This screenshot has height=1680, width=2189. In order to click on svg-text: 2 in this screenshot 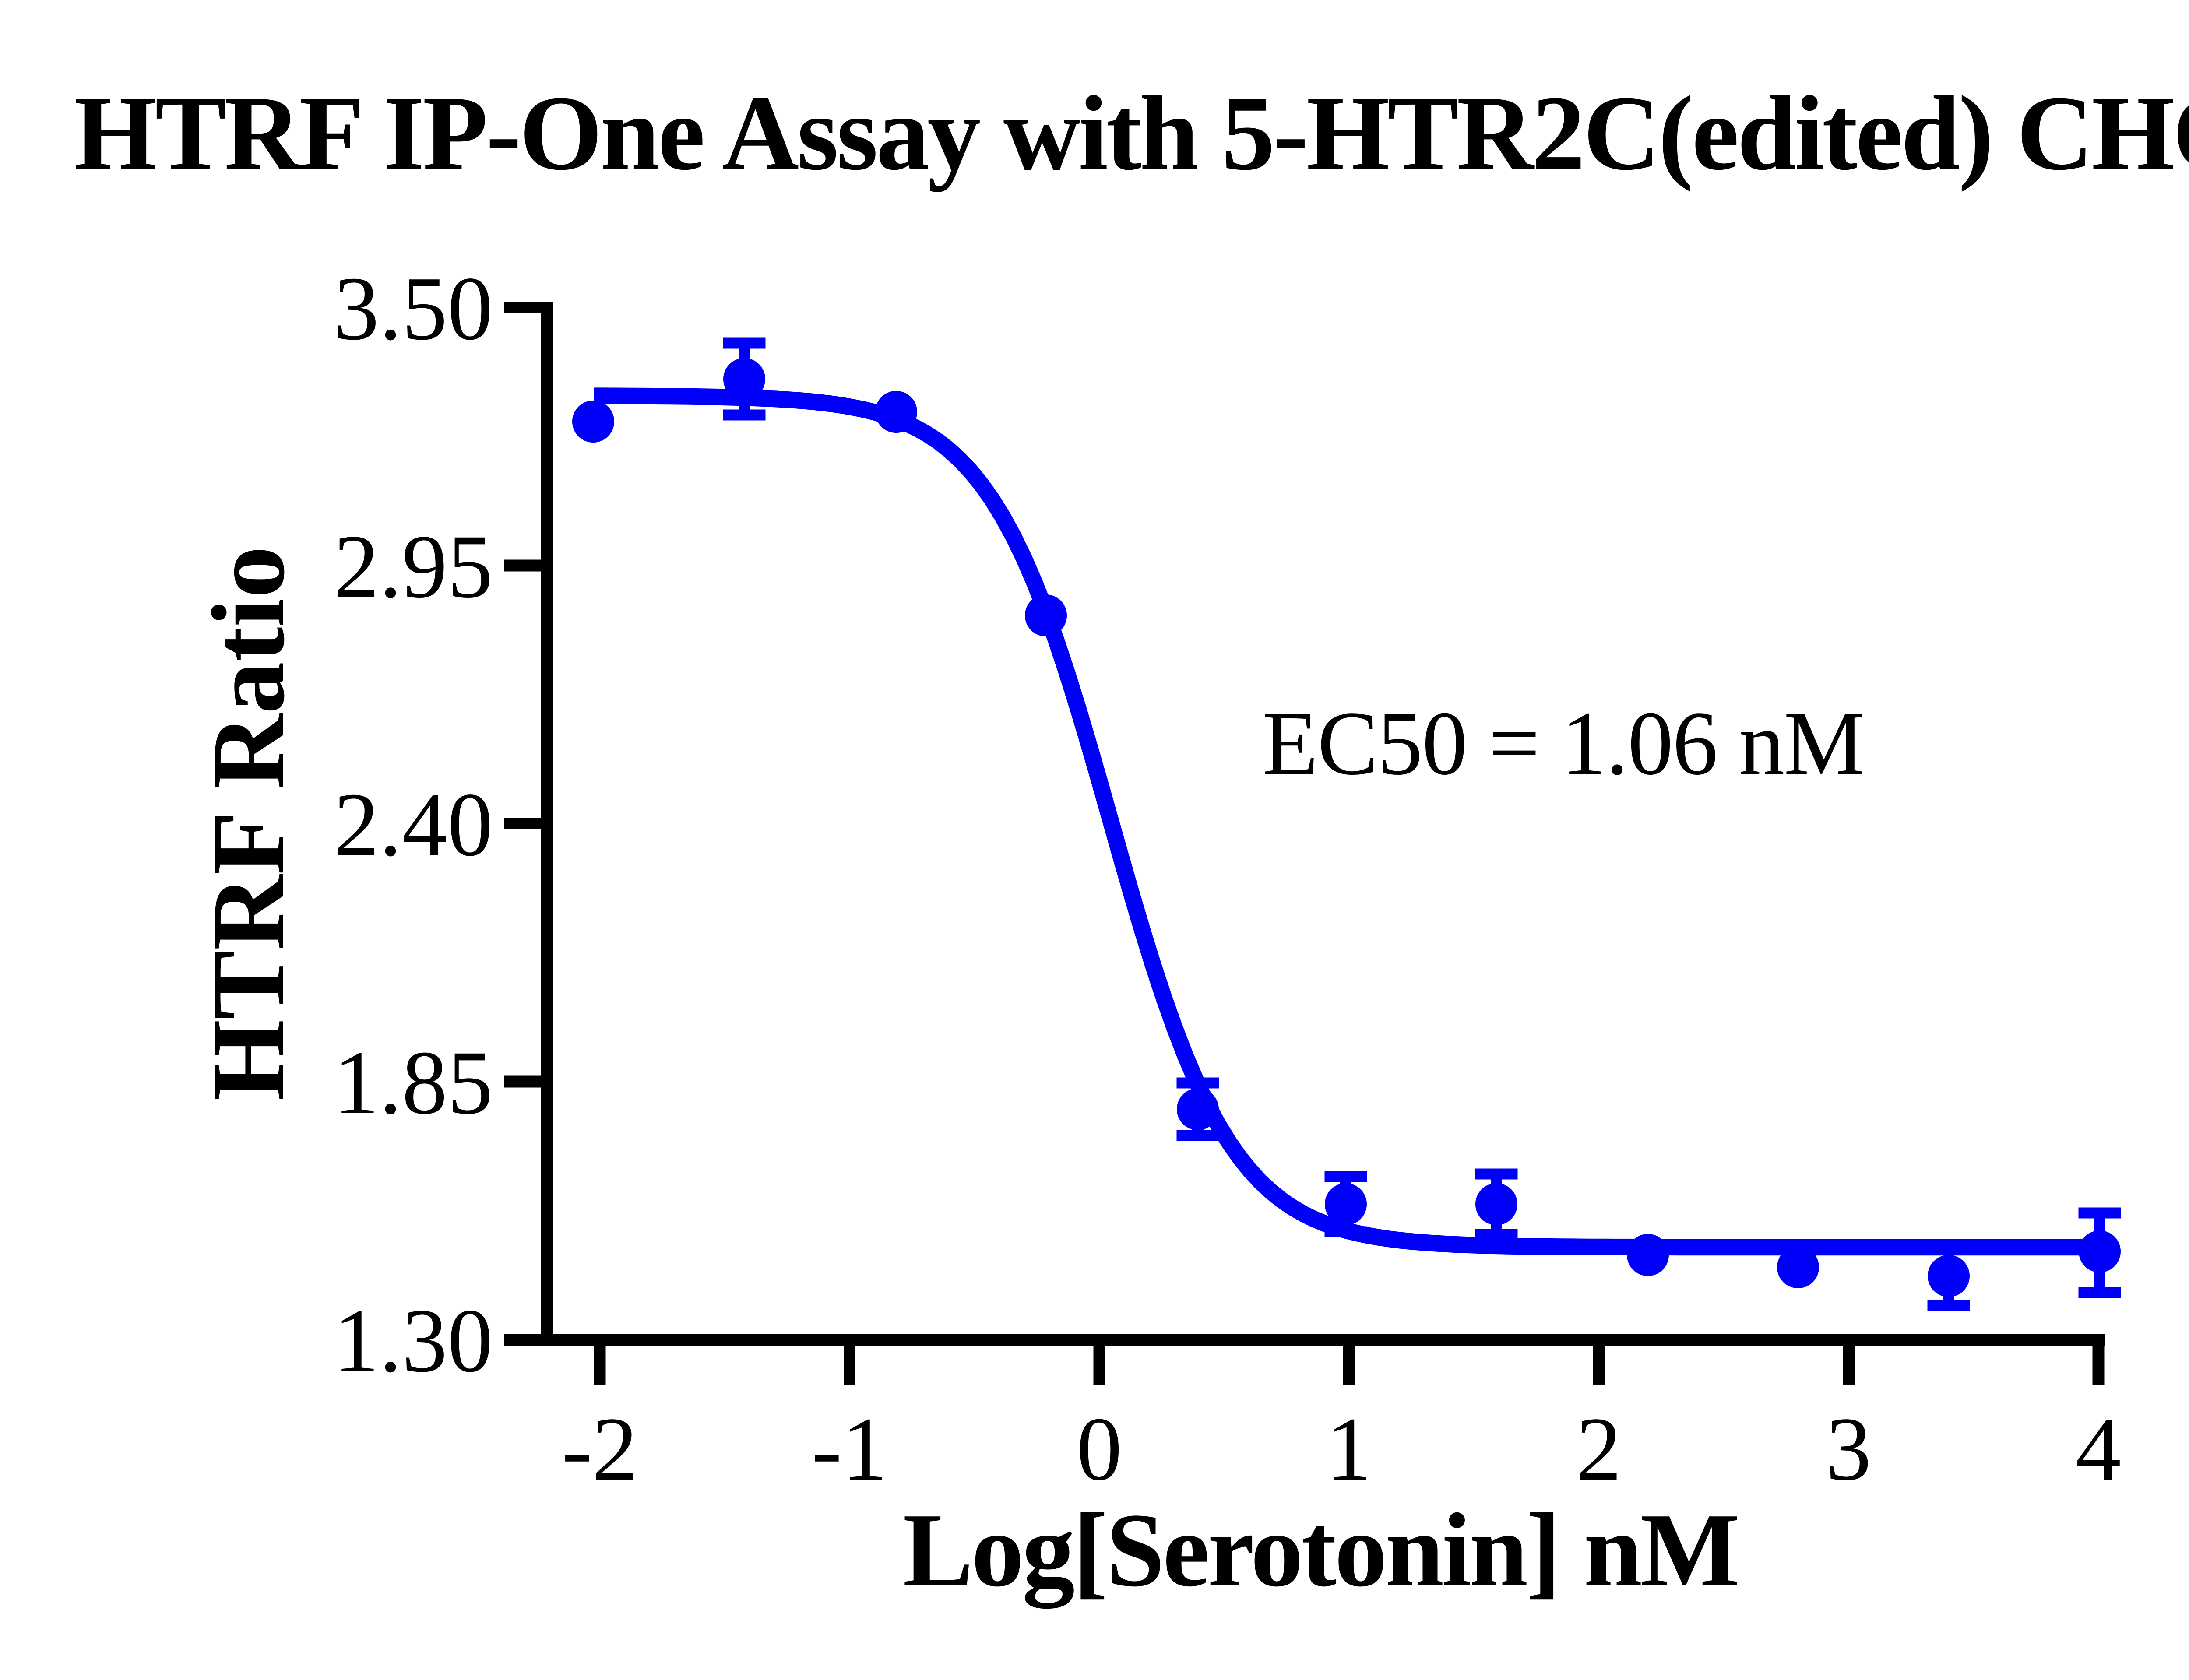, I will do `click(1599, 1449)`.